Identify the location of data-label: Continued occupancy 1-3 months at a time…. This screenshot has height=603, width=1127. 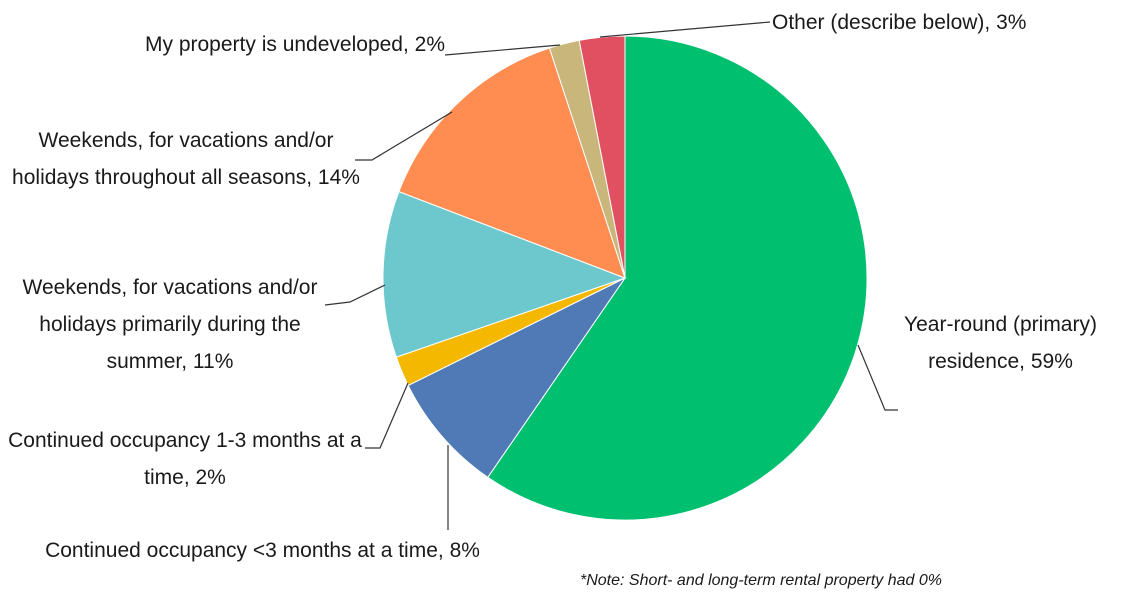
(185, 459).